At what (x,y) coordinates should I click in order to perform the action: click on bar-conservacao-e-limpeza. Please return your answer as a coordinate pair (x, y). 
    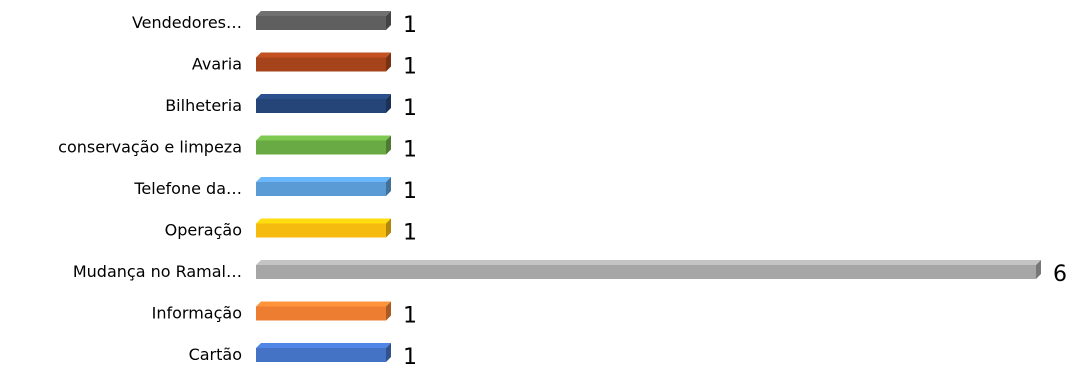
    Looking at the image, I should click on (323, 145).